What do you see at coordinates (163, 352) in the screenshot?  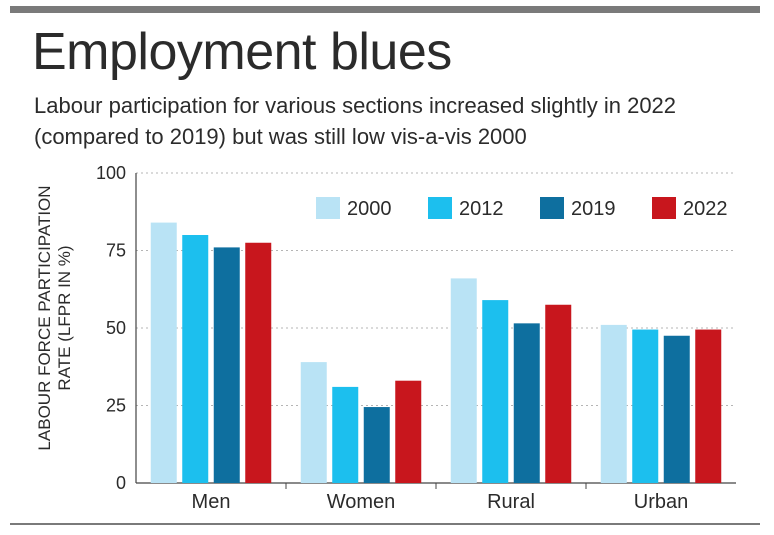 I see `bar-men-2000` at bounding box center [163, 352].